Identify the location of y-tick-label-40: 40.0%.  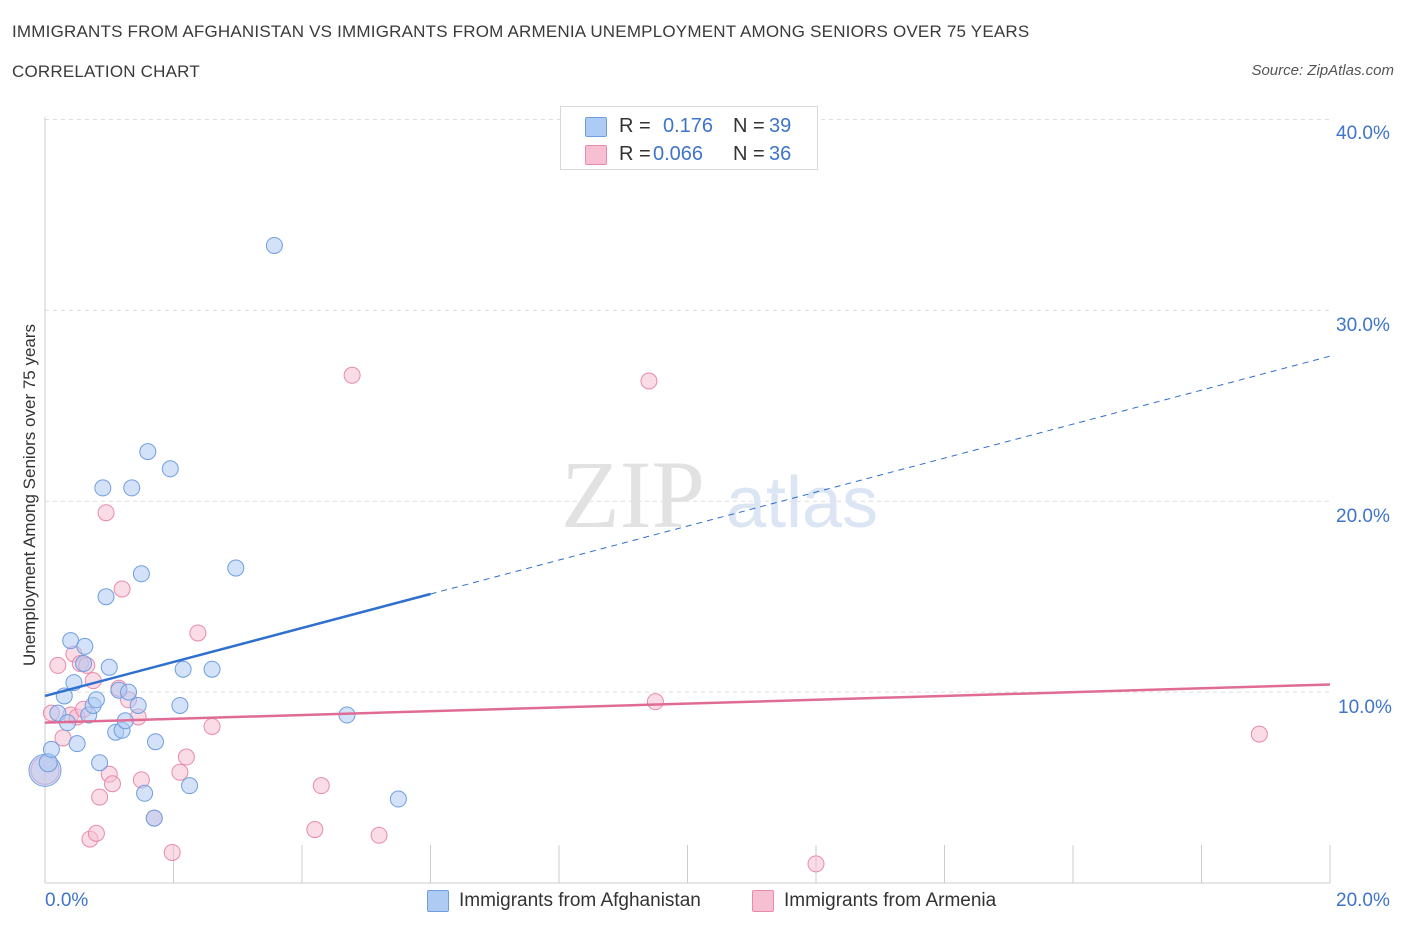
(1363, 133).